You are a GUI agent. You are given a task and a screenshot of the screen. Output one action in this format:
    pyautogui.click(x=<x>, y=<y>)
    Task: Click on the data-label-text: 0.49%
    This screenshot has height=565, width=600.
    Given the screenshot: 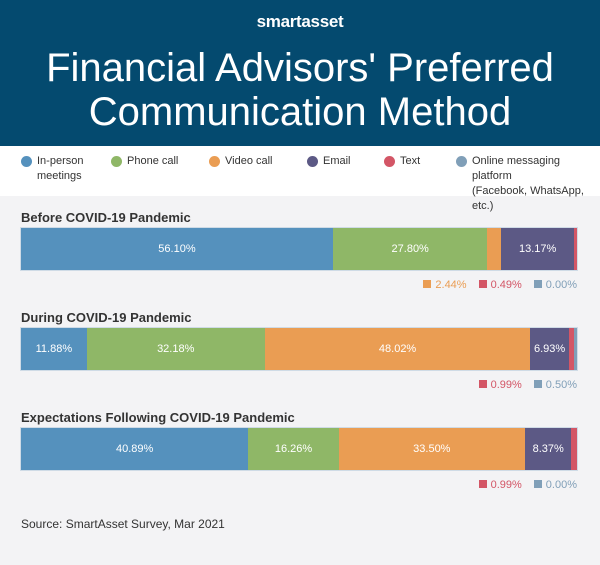 What is the action you would take?
    pyautogui.click(x=506, y=285)
    